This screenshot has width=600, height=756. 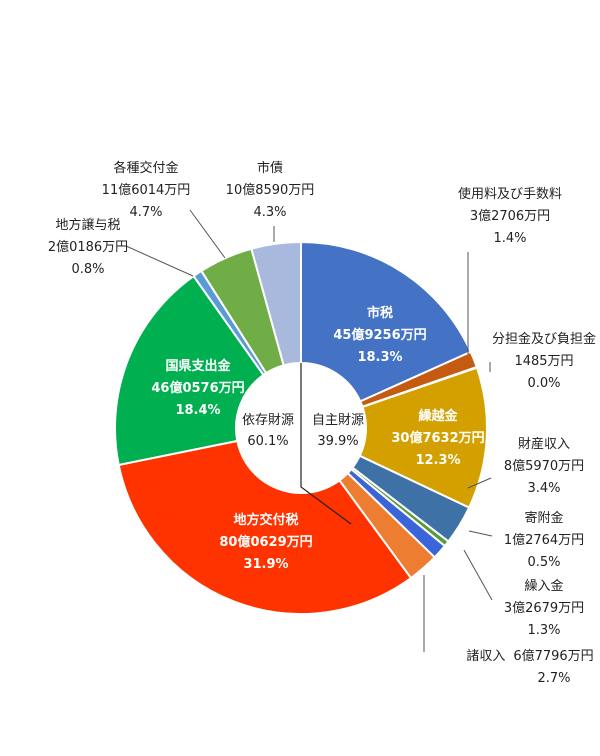 What do you see at coordinates (270, 168) in the screenshot?
I see `slice-name-12: 市債` at bounding box center [270, 168].